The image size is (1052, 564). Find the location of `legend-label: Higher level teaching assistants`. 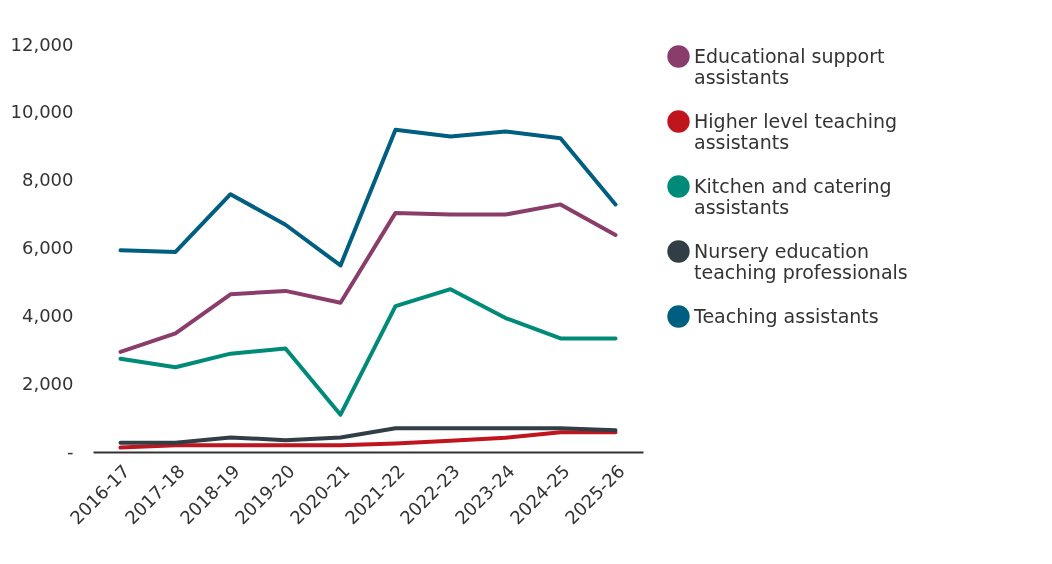

legend-label: Higher level teaching assistants is located at coordinates (796, 131).